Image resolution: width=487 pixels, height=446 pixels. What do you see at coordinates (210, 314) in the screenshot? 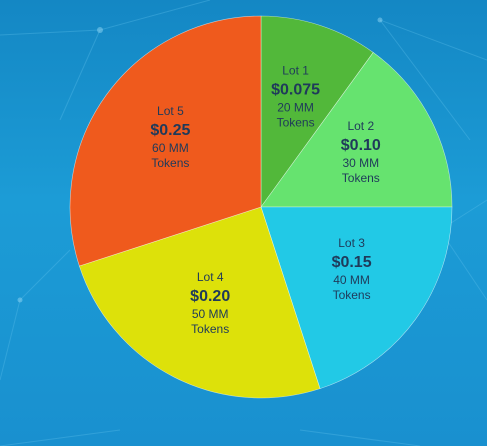
I see `lot-amount: 50 MM` at bounding box center [210, 314].